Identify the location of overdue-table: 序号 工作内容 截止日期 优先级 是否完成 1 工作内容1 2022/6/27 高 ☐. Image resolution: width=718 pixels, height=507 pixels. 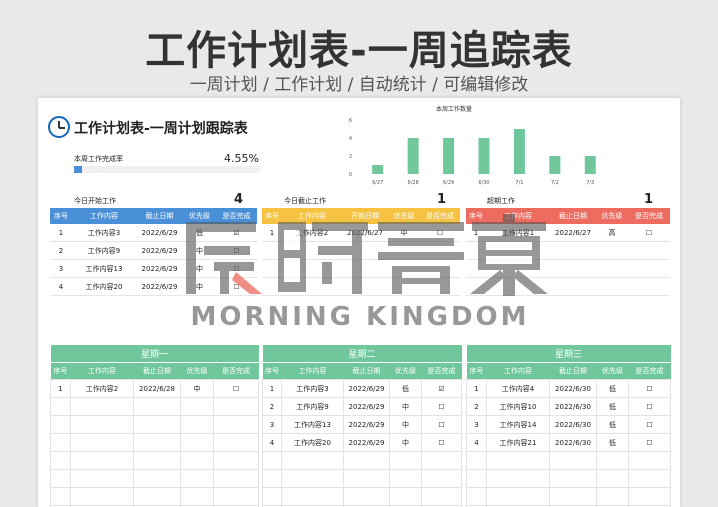
(568, 252).